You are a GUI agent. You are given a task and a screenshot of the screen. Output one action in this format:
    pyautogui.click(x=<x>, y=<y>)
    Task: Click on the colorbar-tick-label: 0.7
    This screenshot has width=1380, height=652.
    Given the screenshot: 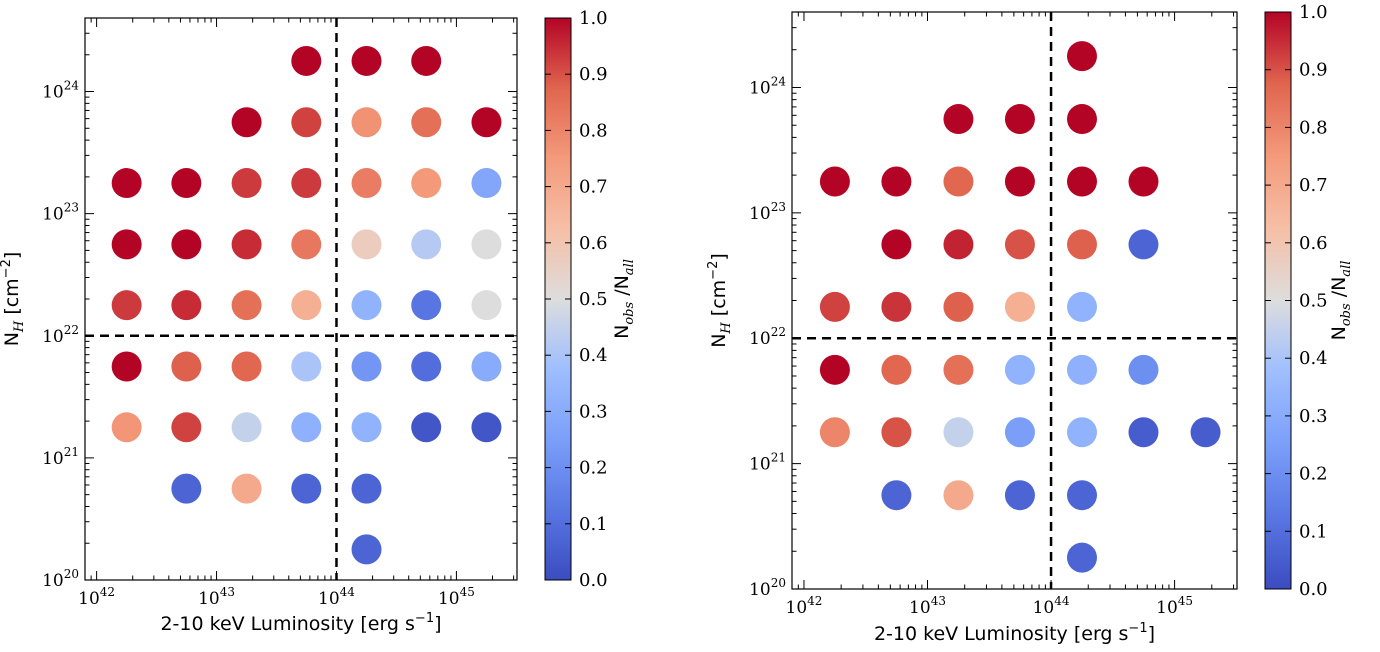 What is the action you would take?
    pyautogui.click(x=1313, y=185)
    